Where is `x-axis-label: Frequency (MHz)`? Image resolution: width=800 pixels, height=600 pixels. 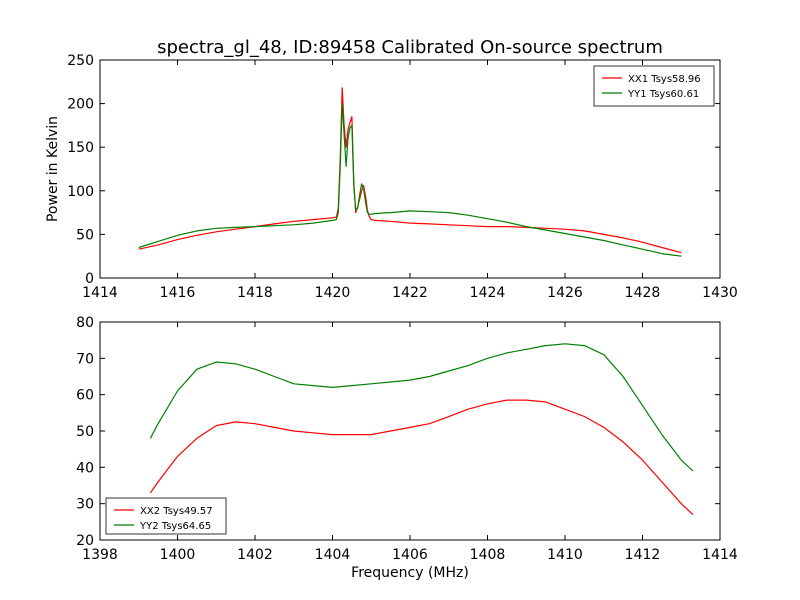 x-axis-label: Frequency (MHz) is located at coordinates (410, 573).